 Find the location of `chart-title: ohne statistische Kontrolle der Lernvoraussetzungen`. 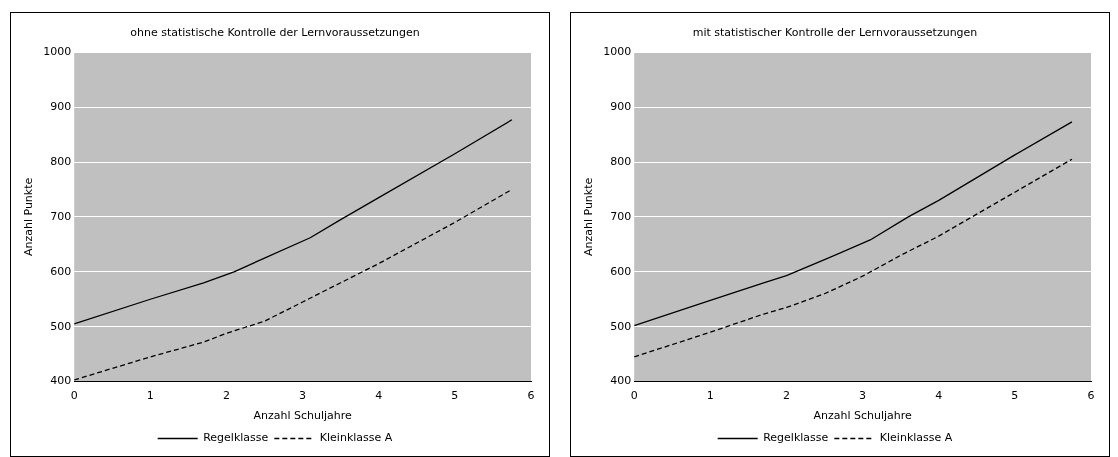

chart-title: ohne statistische Kontrolle der Lernvoraussetzungen is located at coordinates (275, 33).